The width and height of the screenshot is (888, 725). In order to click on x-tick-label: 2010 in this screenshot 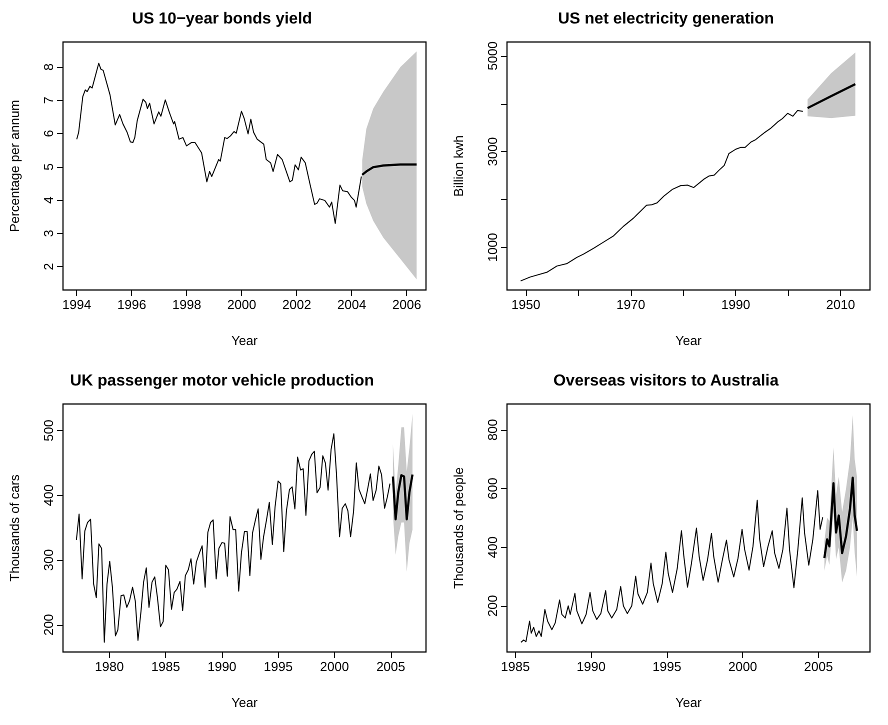, I will do `click(841, 304)`.